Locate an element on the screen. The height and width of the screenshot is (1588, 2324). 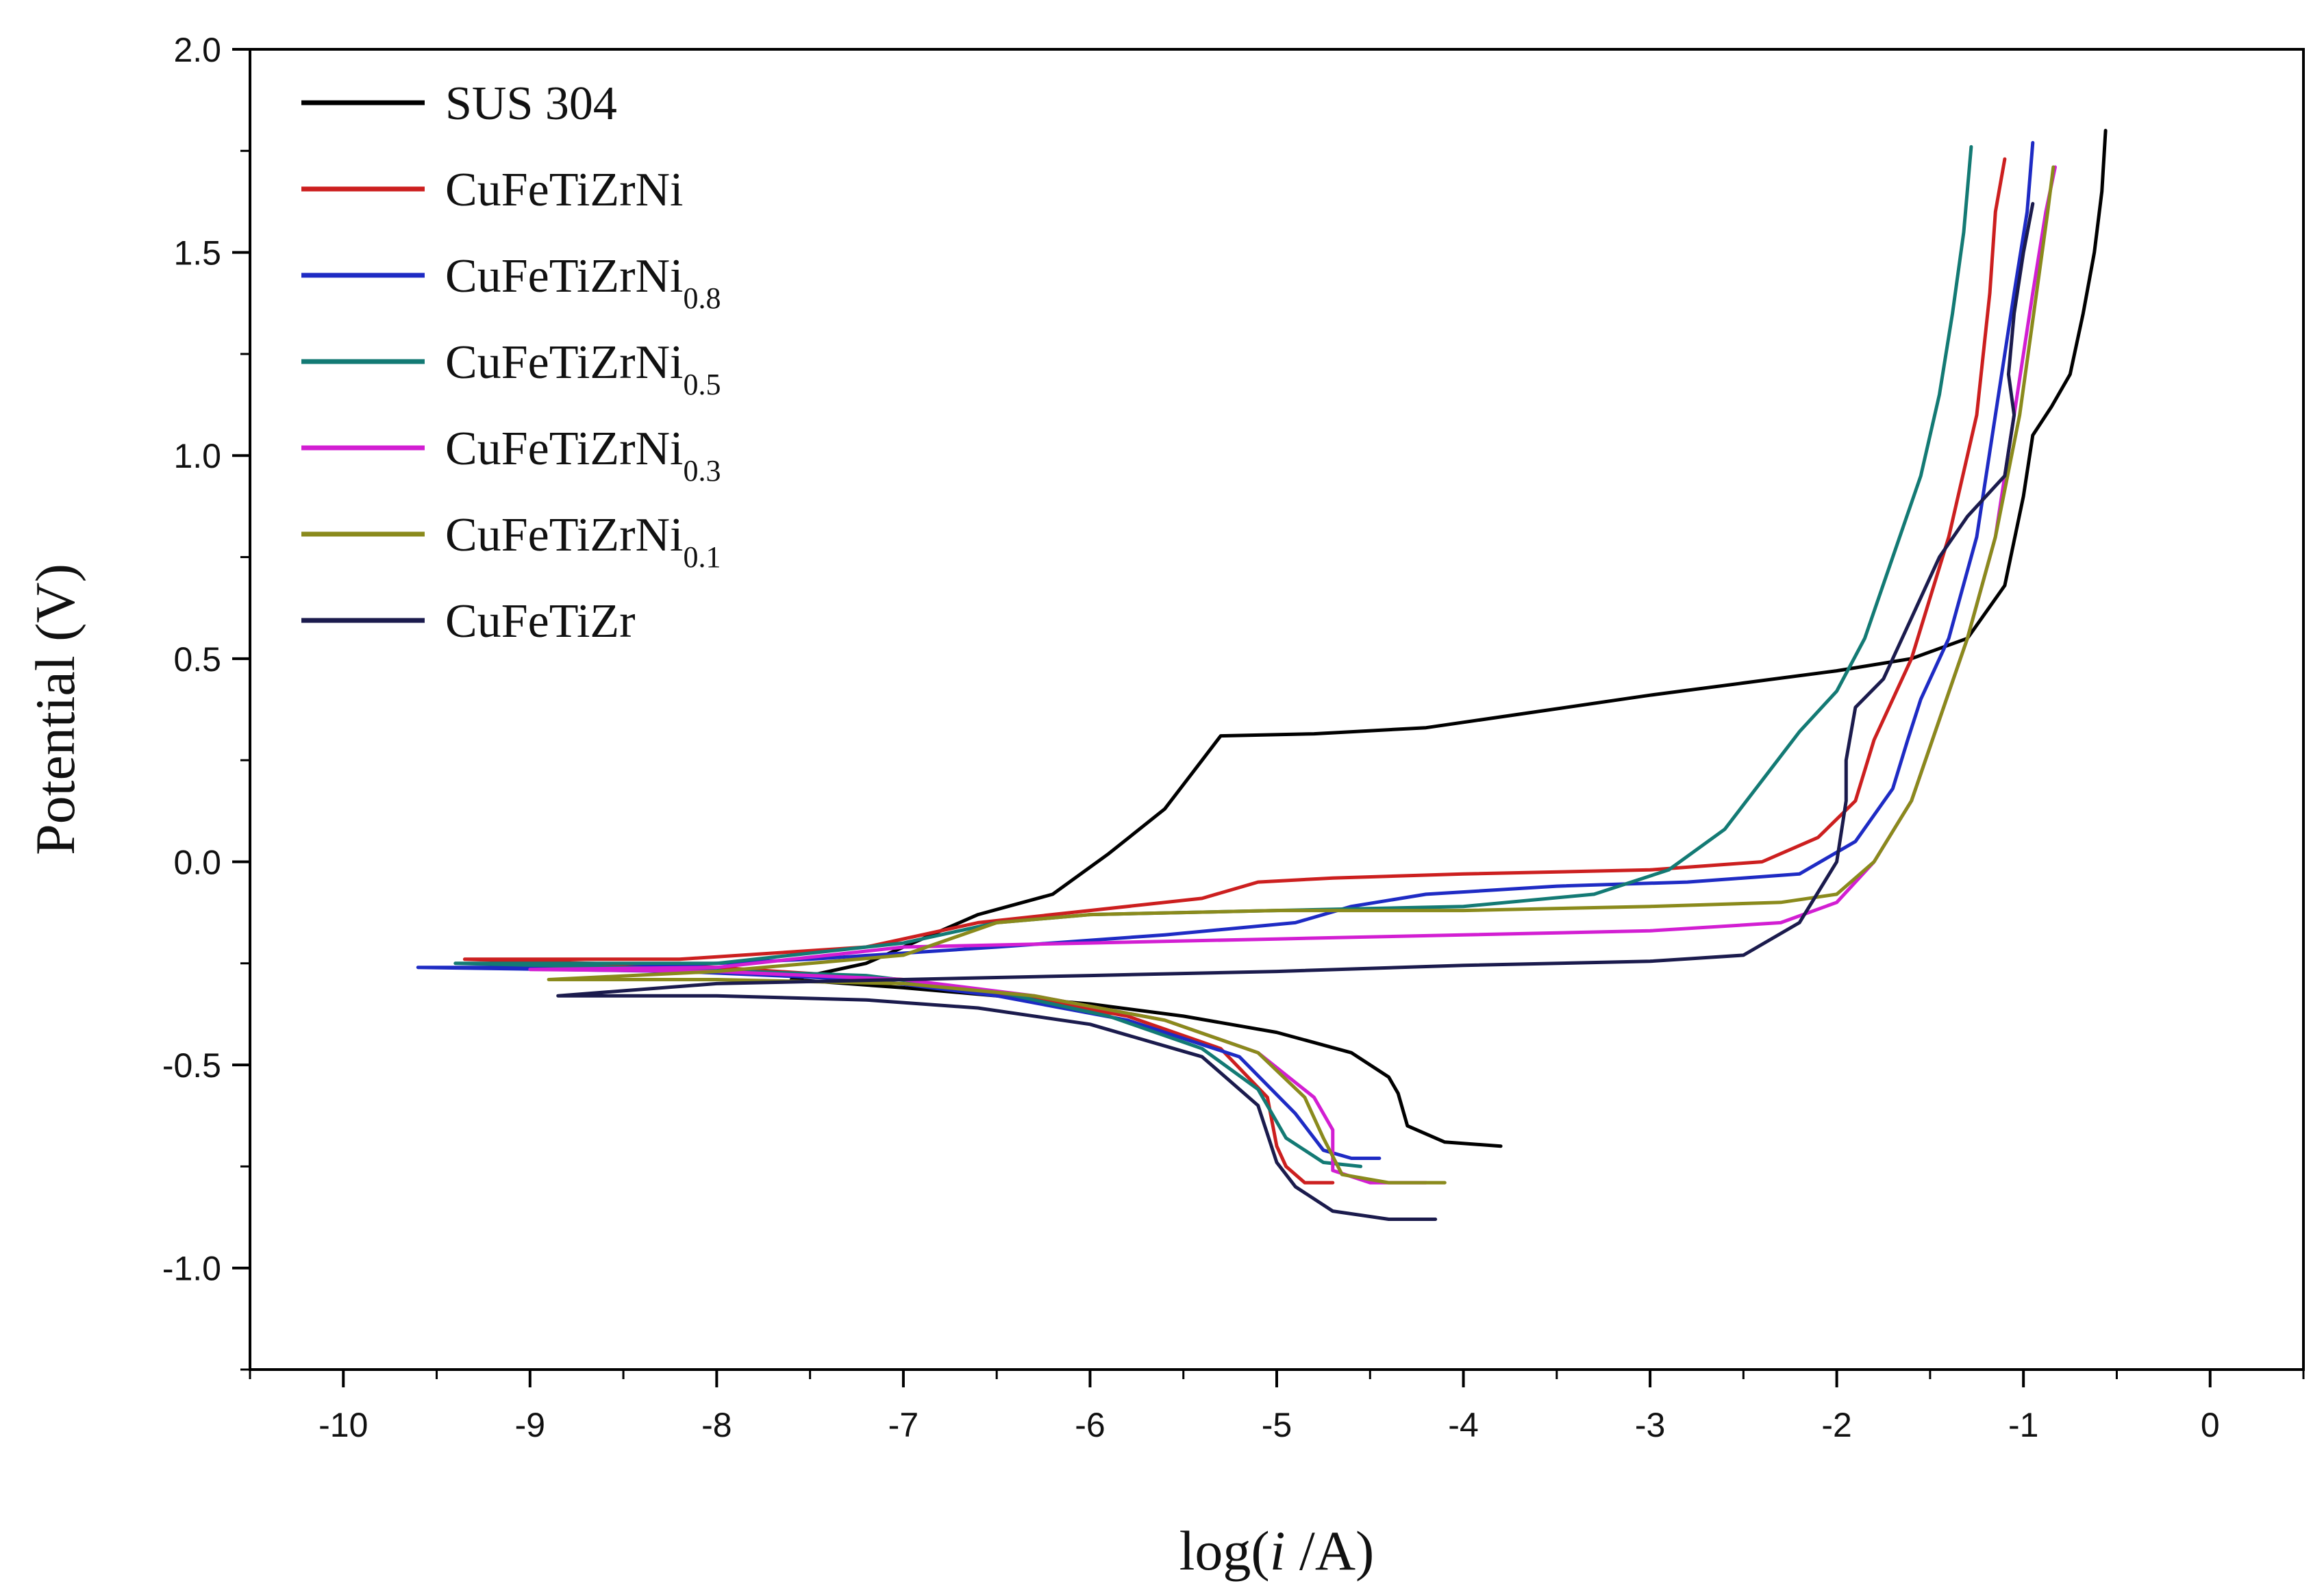
x-tick-label: -3 is located at coordinates (1650, 1425).